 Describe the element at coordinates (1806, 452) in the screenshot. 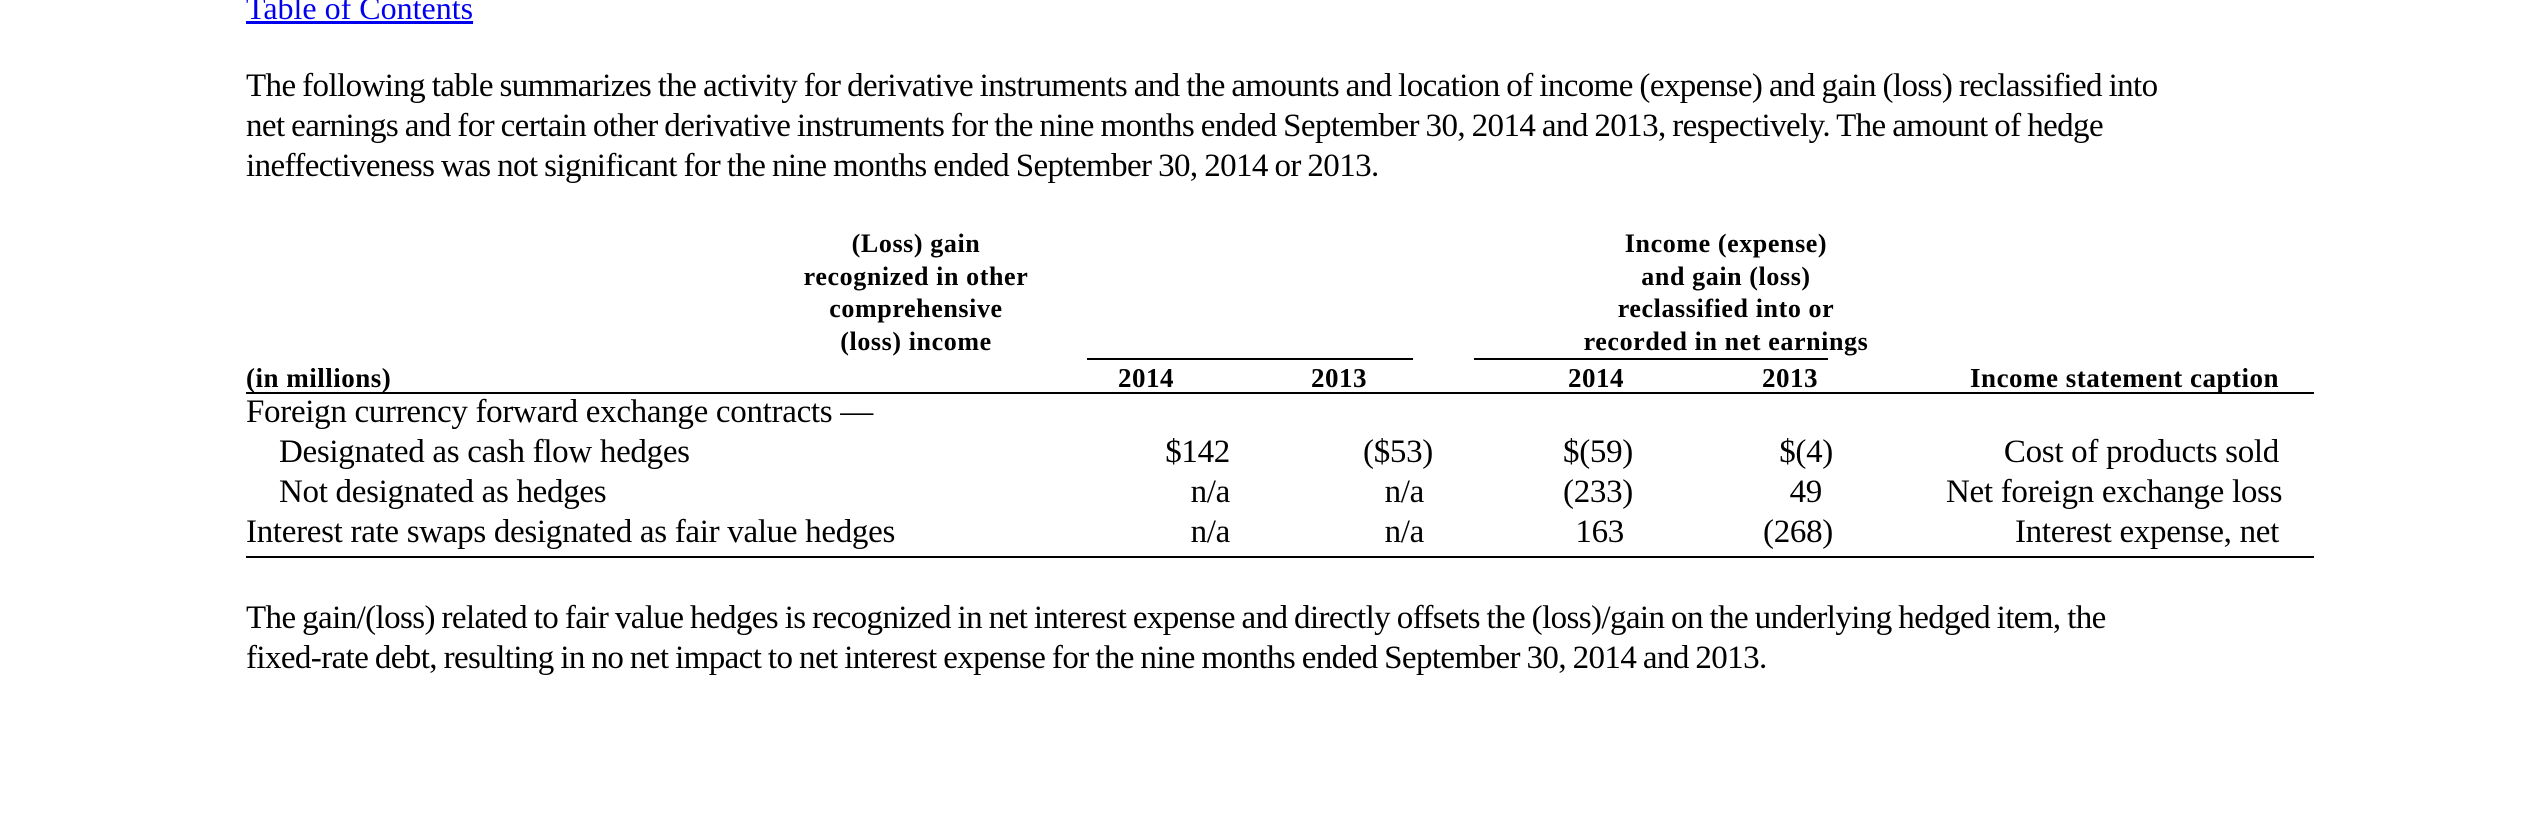

I see `cell-ne-2013: $(4)` at that location.